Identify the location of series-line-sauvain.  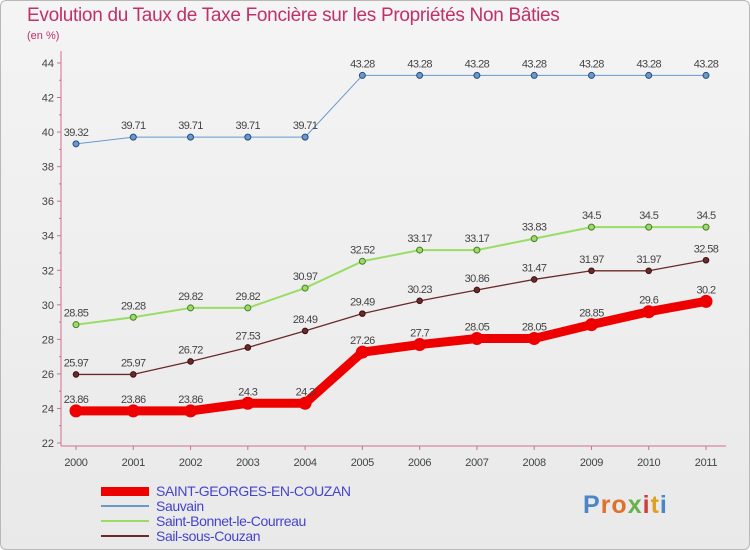
(391, 109).